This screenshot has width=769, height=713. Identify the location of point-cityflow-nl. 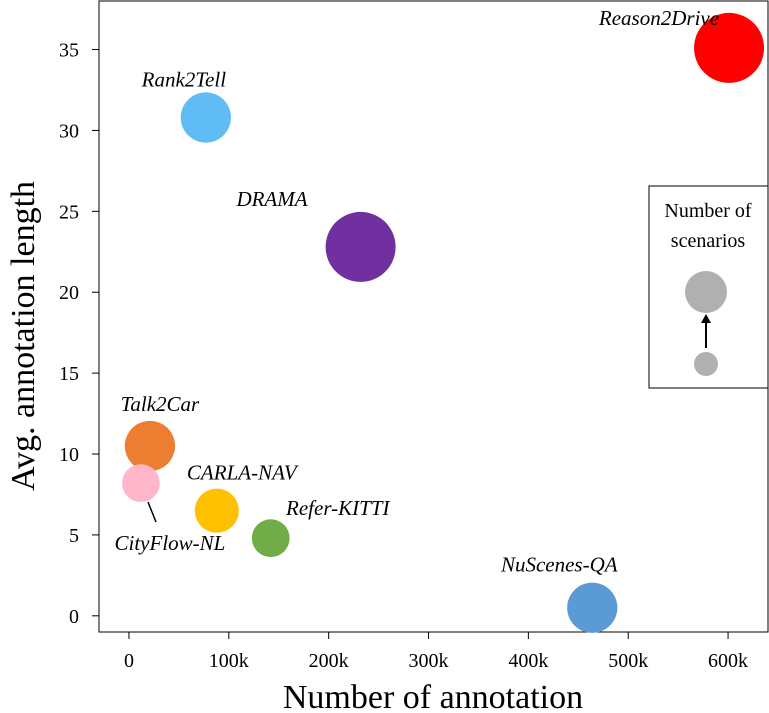
(141, 483).